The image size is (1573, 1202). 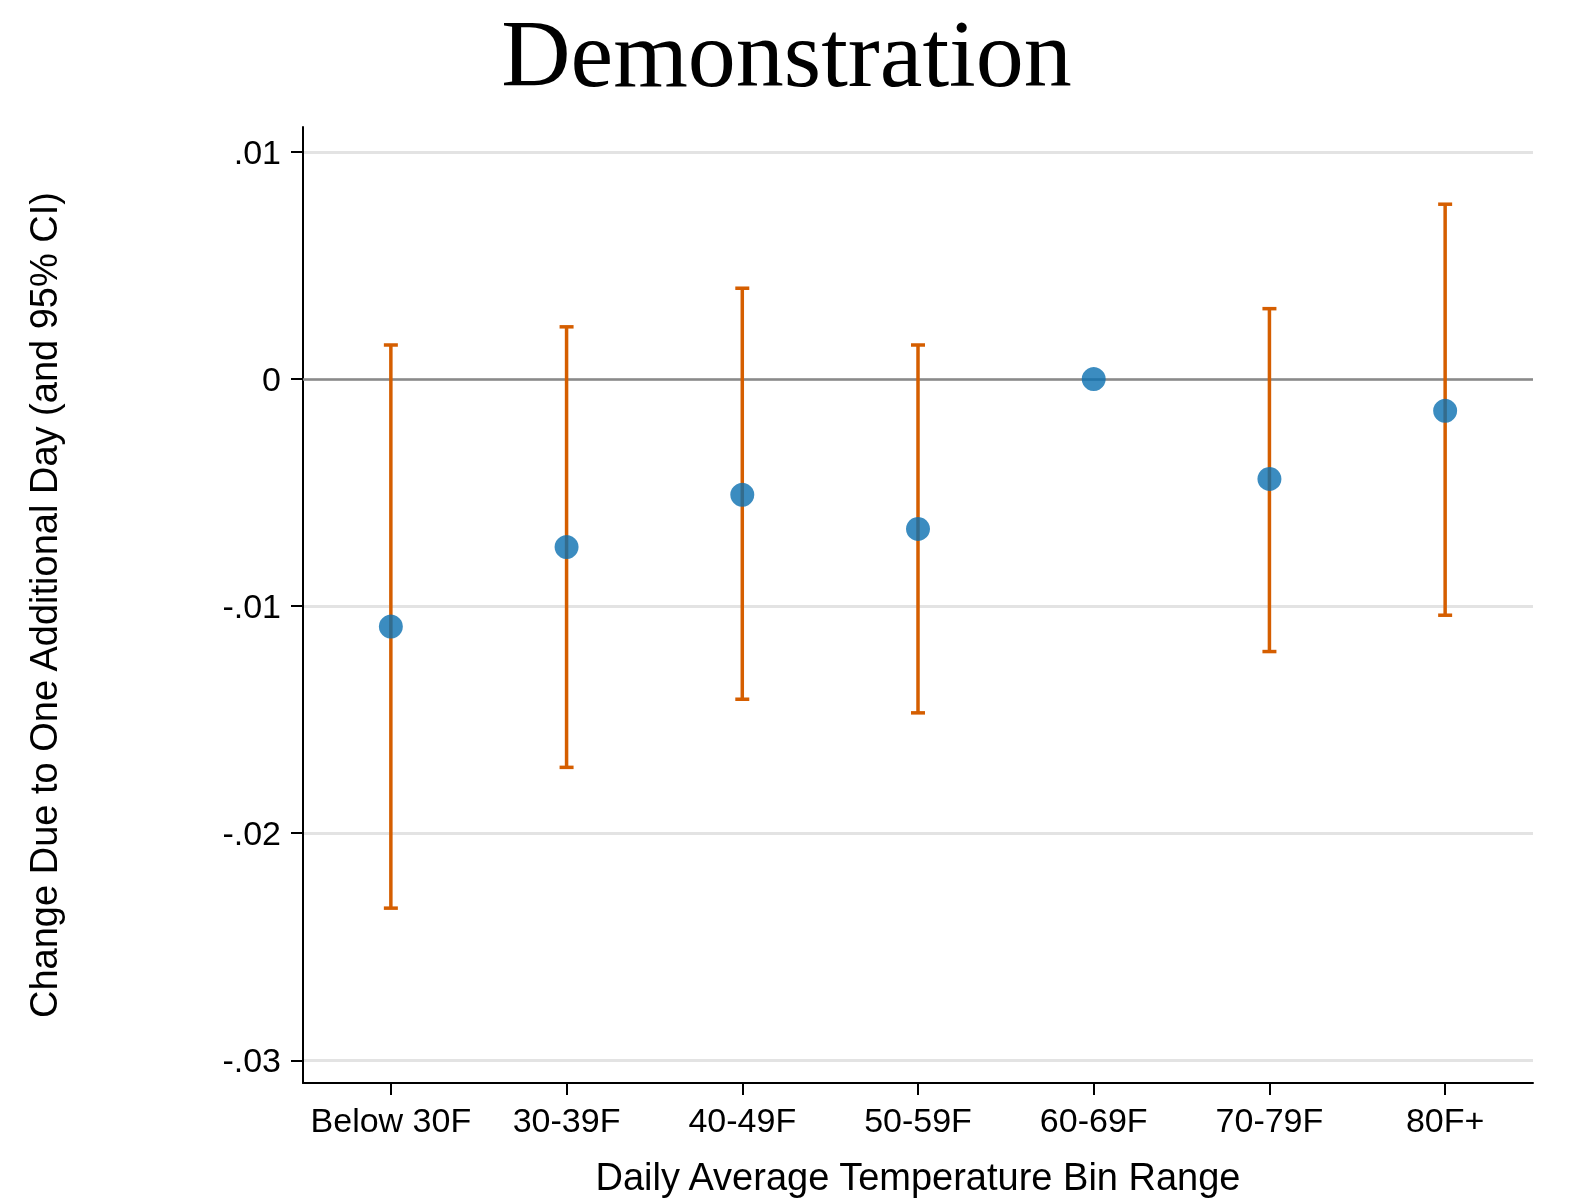 What do you see at coordinates (271, 379) in the screenshot?
I see `y-tick-label: 0` at bounding box center [271, 379].